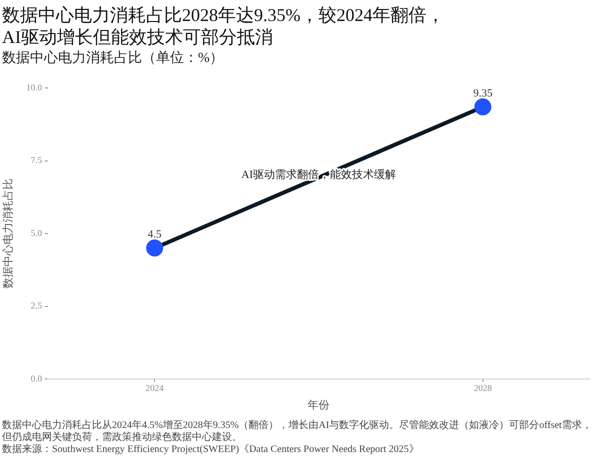 Image resolution: width=600 pixels, height=460 pixels. Describe the element at coordinates (36, 378) in the screenshot. I see `y-tick-label: 0.0` at that location.